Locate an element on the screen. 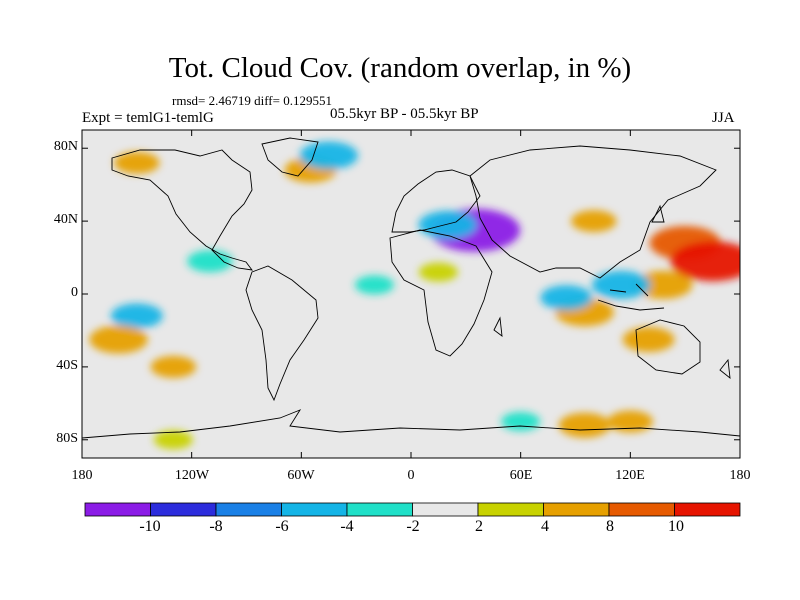  colorbar-label: -8 is located at coordinates (216, 526).